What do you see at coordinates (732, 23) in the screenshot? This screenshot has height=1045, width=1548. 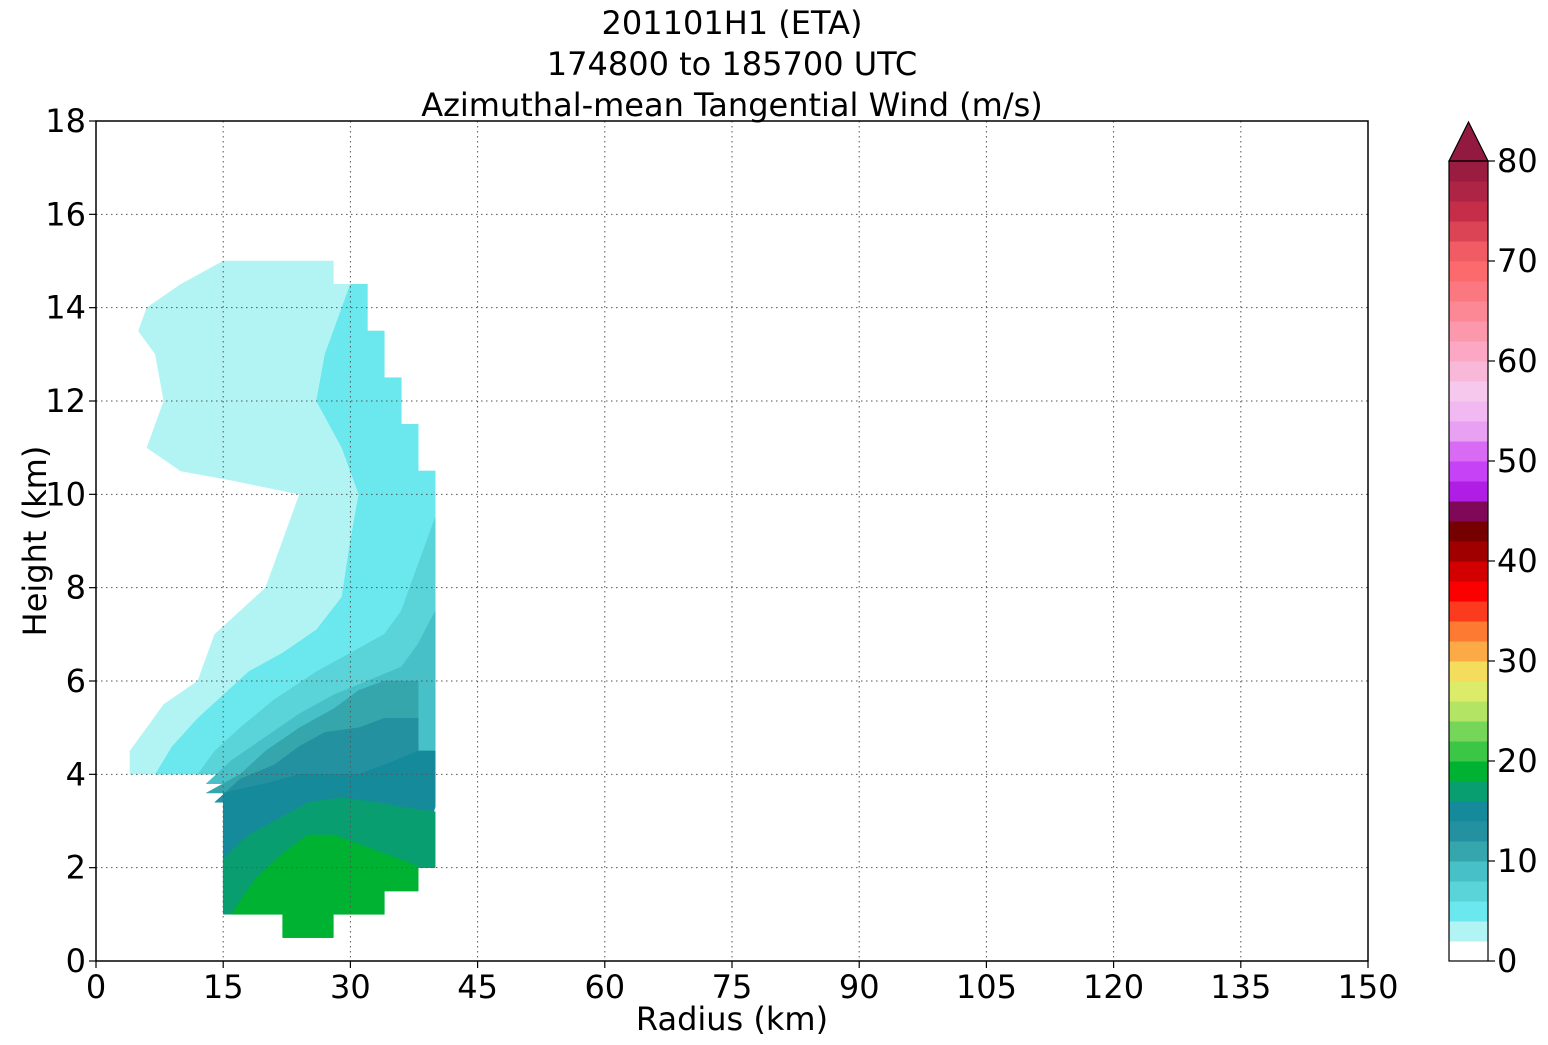 I see `title-line-1: 201101H1 (ETA)` at bounding box center [732, 23].